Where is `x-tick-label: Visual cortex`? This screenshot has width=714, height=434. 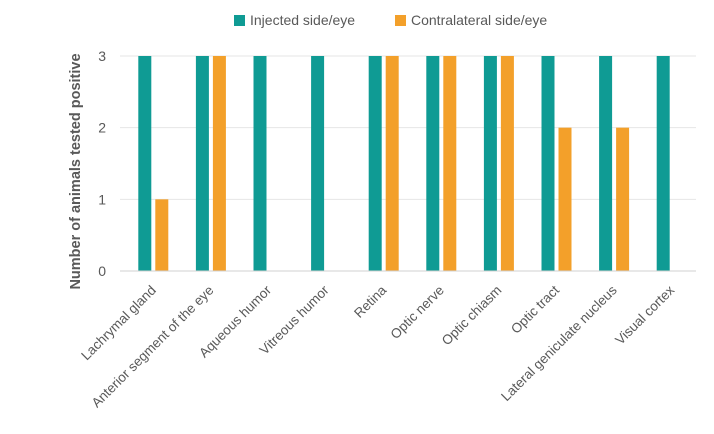
x-tick-label: Visual cortex is located at coordinates (644, 314).